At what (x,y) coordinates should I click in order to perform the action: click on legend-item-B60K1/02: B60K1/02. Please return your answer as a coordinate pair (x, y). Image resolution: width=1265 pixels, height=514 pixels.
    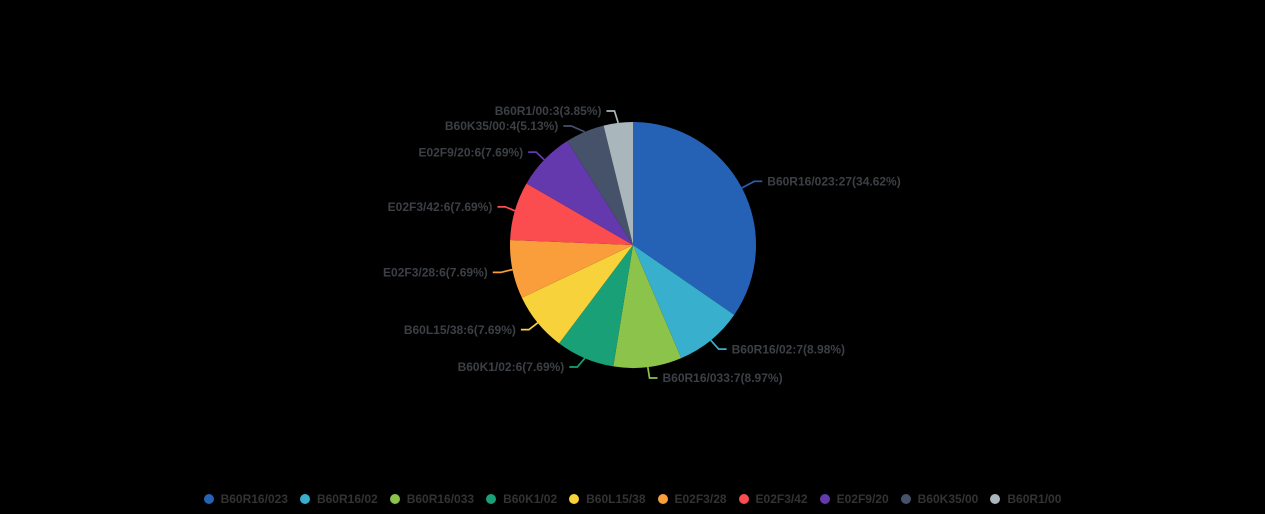
    Looking at the image, I should click on (521, 499).